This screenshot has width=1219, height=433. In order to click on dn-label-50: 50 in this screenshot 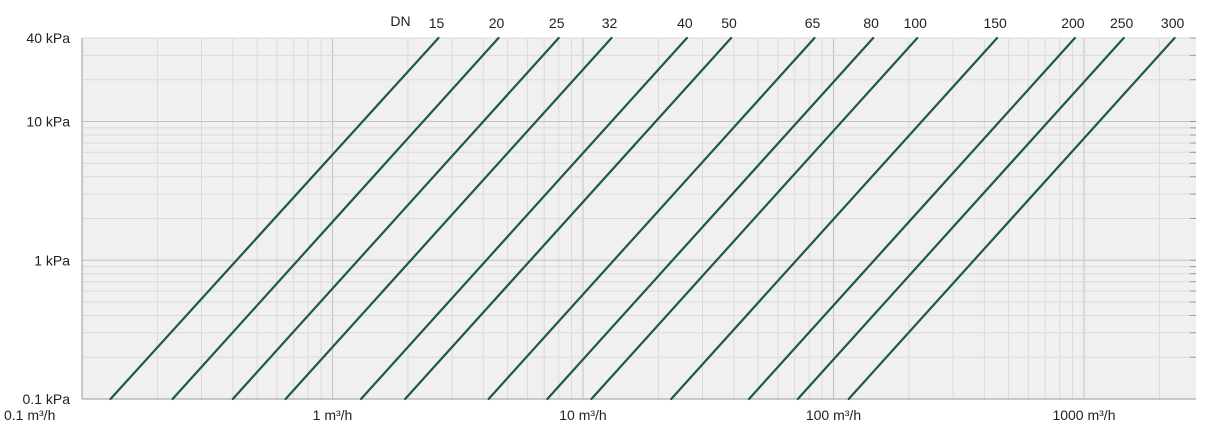, I will do `click(729, 23)`.